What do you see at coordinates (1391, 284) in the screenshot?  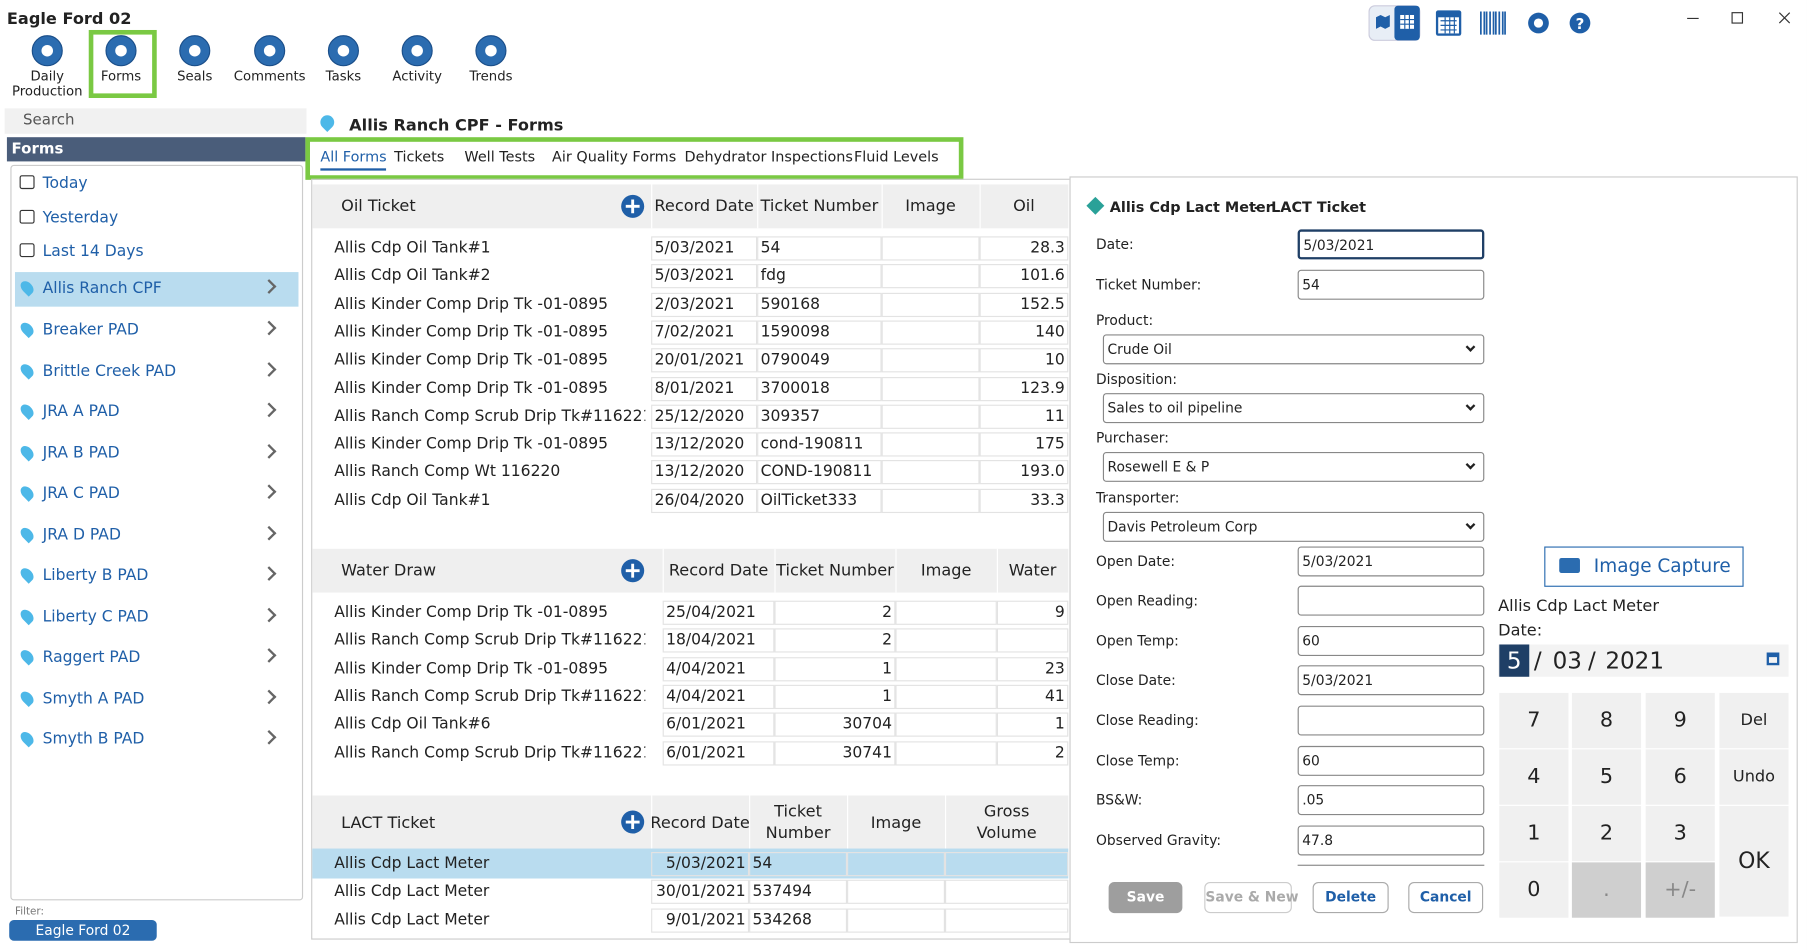 I see `text-input: 54` at bounding box center [1391, 284].